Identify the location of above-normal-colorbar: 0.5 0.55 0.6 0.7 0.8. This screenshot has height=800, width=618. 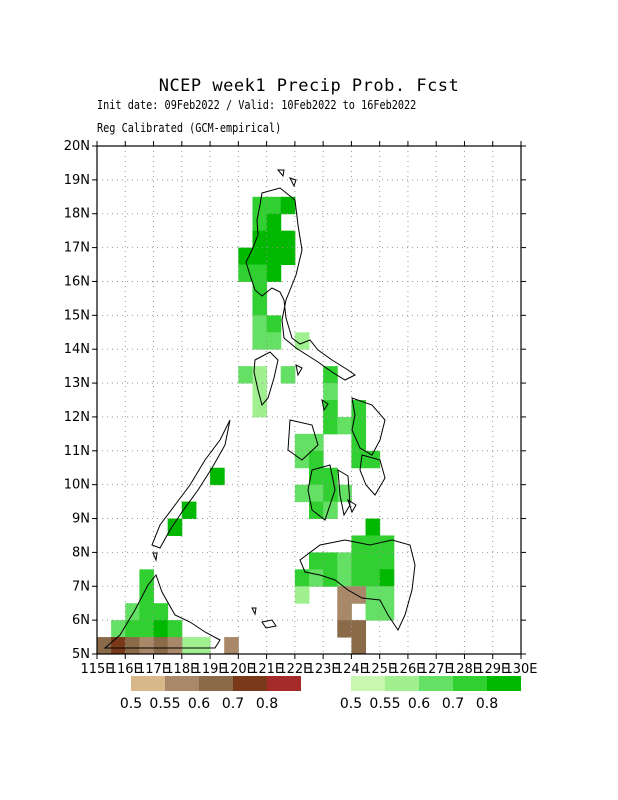
(430, 694).